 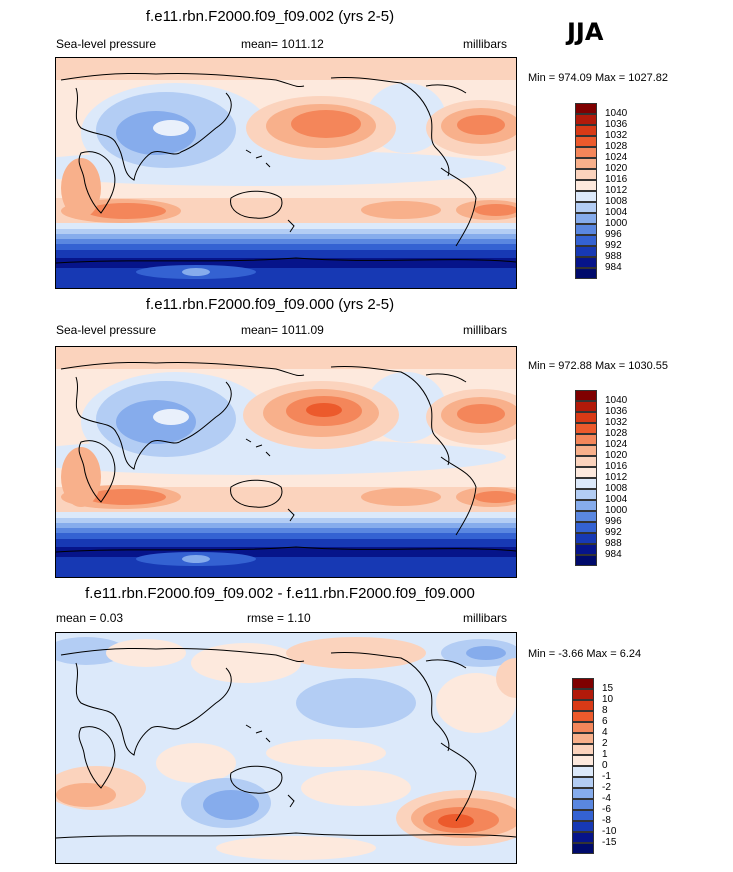 I want to click on panel-2-units: millibars, so click(x=485, y=330).